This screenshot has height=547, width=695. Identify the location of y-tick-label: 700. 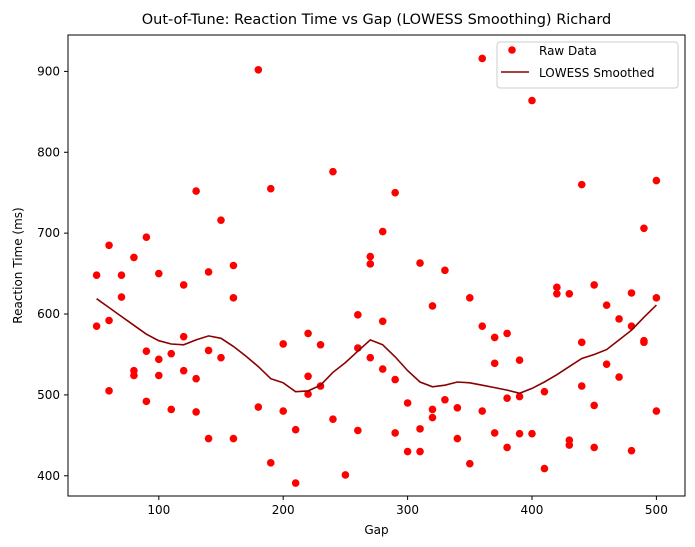
(48, 233).